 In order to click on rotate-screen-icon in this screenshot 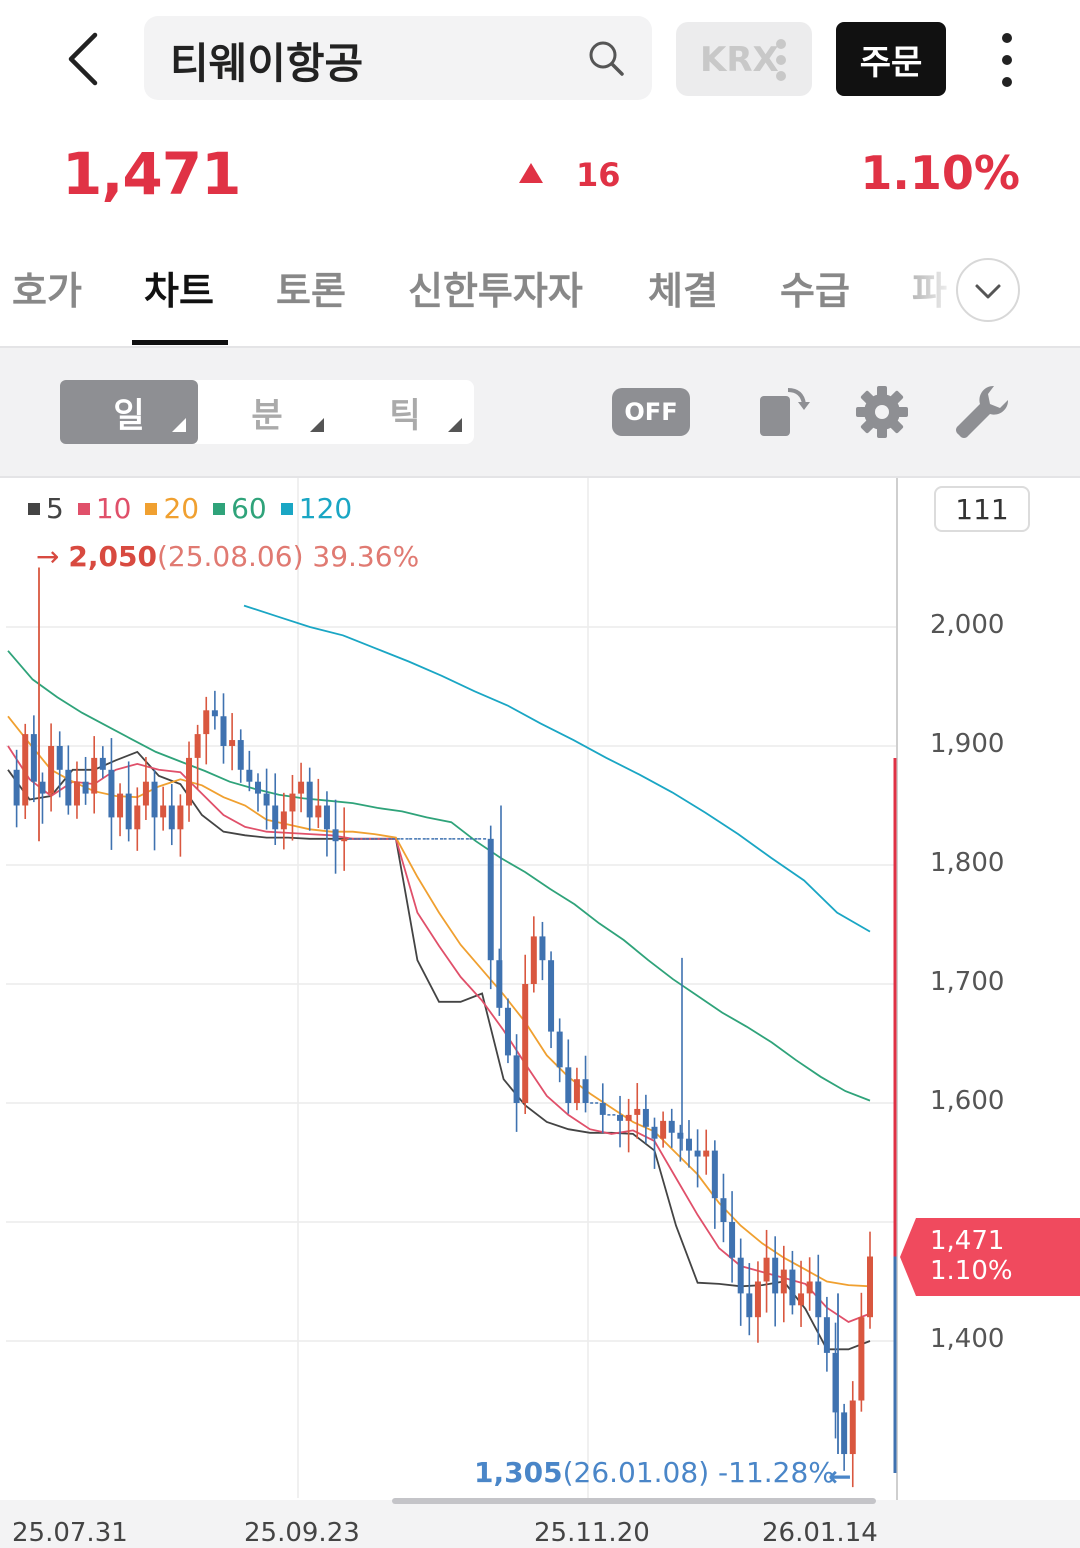, I will do `click(784, 412)`.